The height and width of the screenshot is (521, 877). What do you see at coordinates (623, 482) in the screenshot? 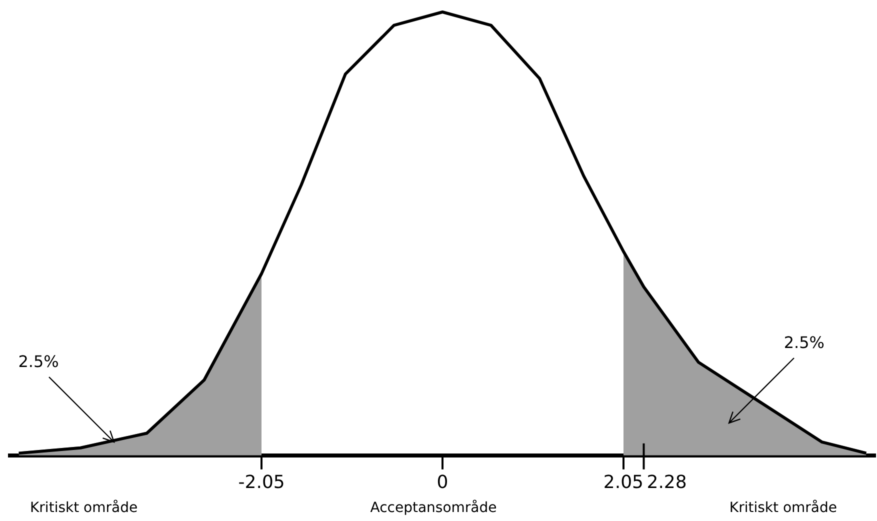
I see `x-tick-label: 2.05` at bounding box center [623, 482].